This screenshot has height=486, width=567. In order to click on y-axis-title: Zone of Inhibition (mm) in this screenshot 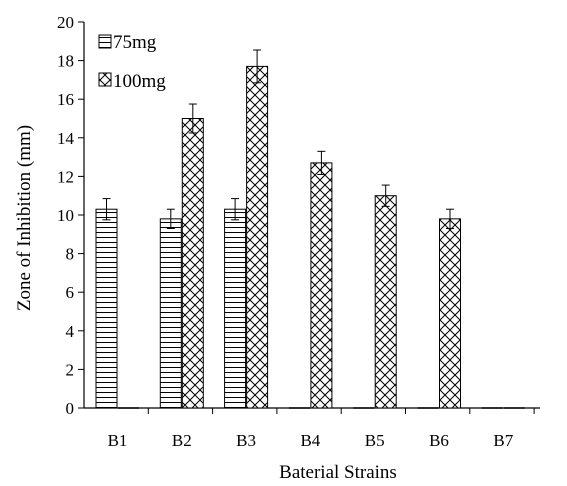, I will do `click(24, 218)`.